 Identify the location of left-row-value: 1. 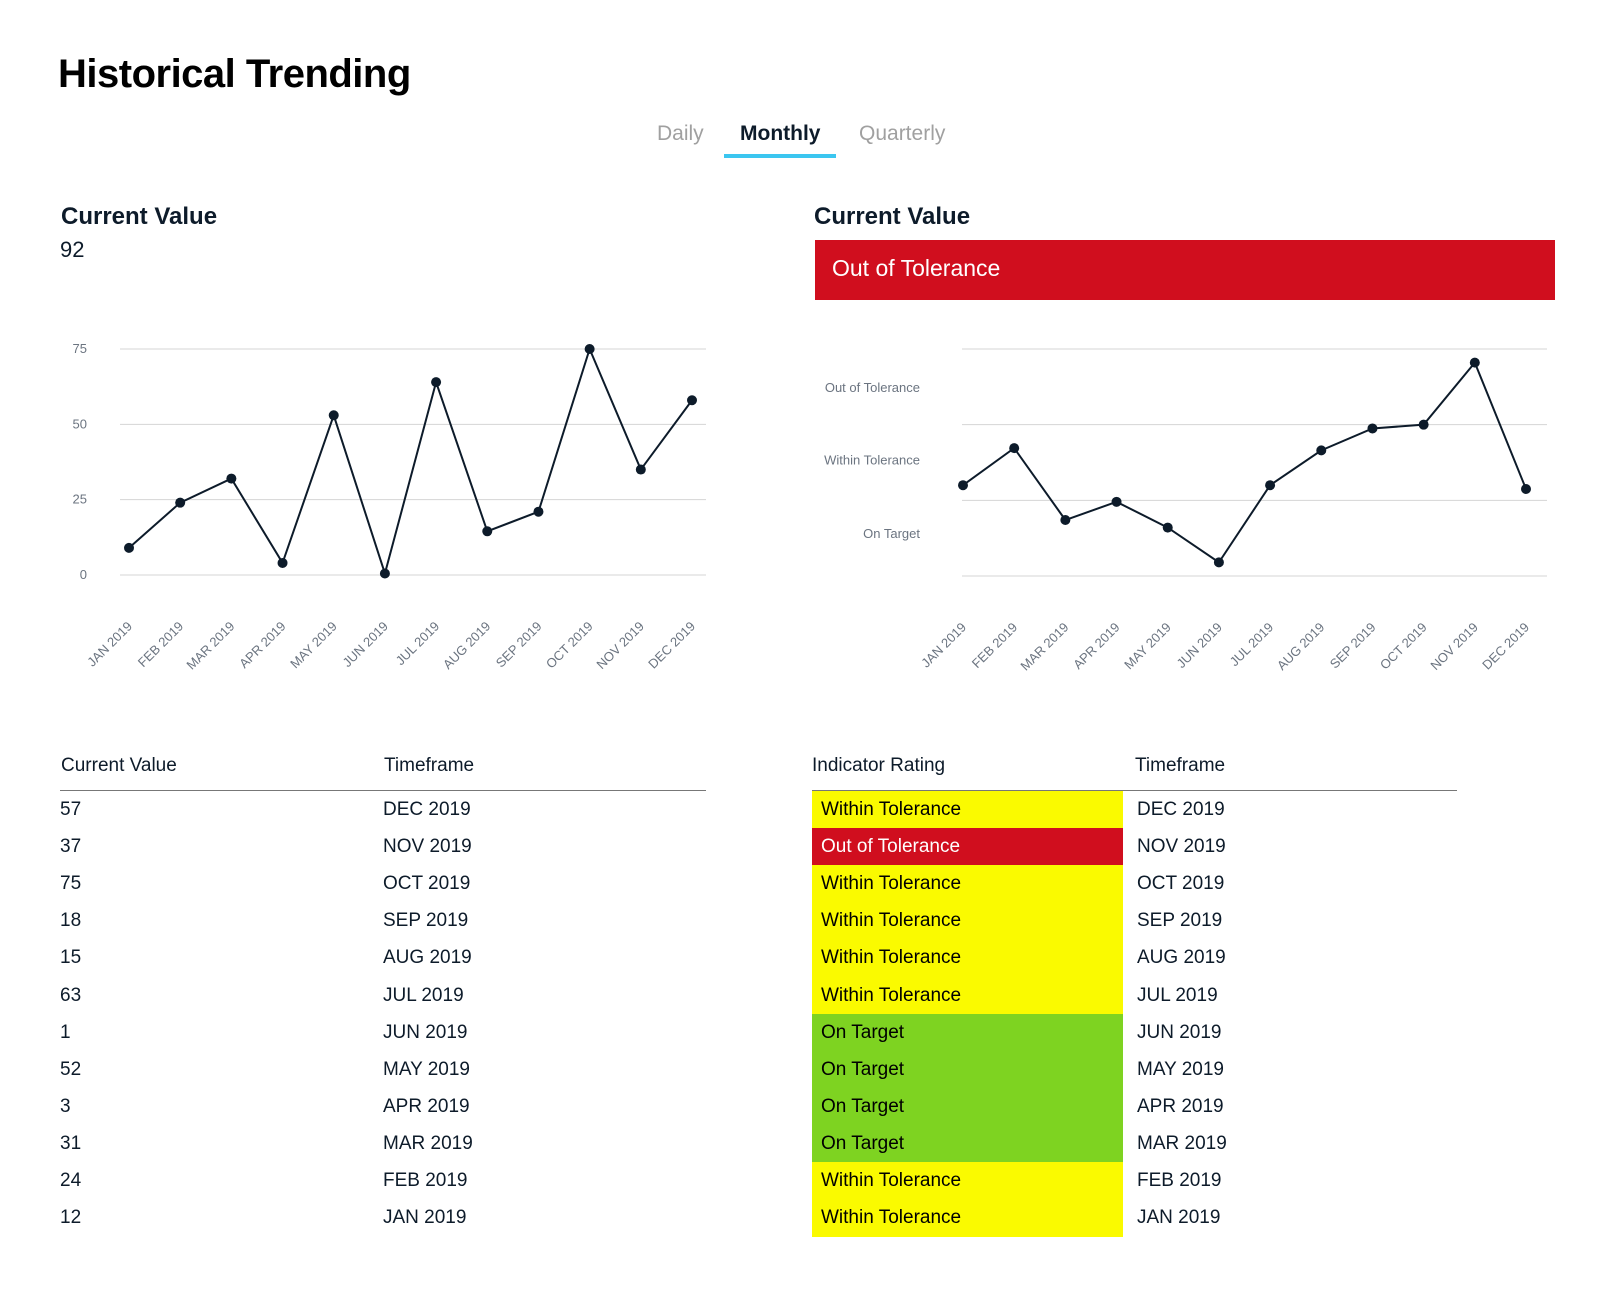
(65, 1032).